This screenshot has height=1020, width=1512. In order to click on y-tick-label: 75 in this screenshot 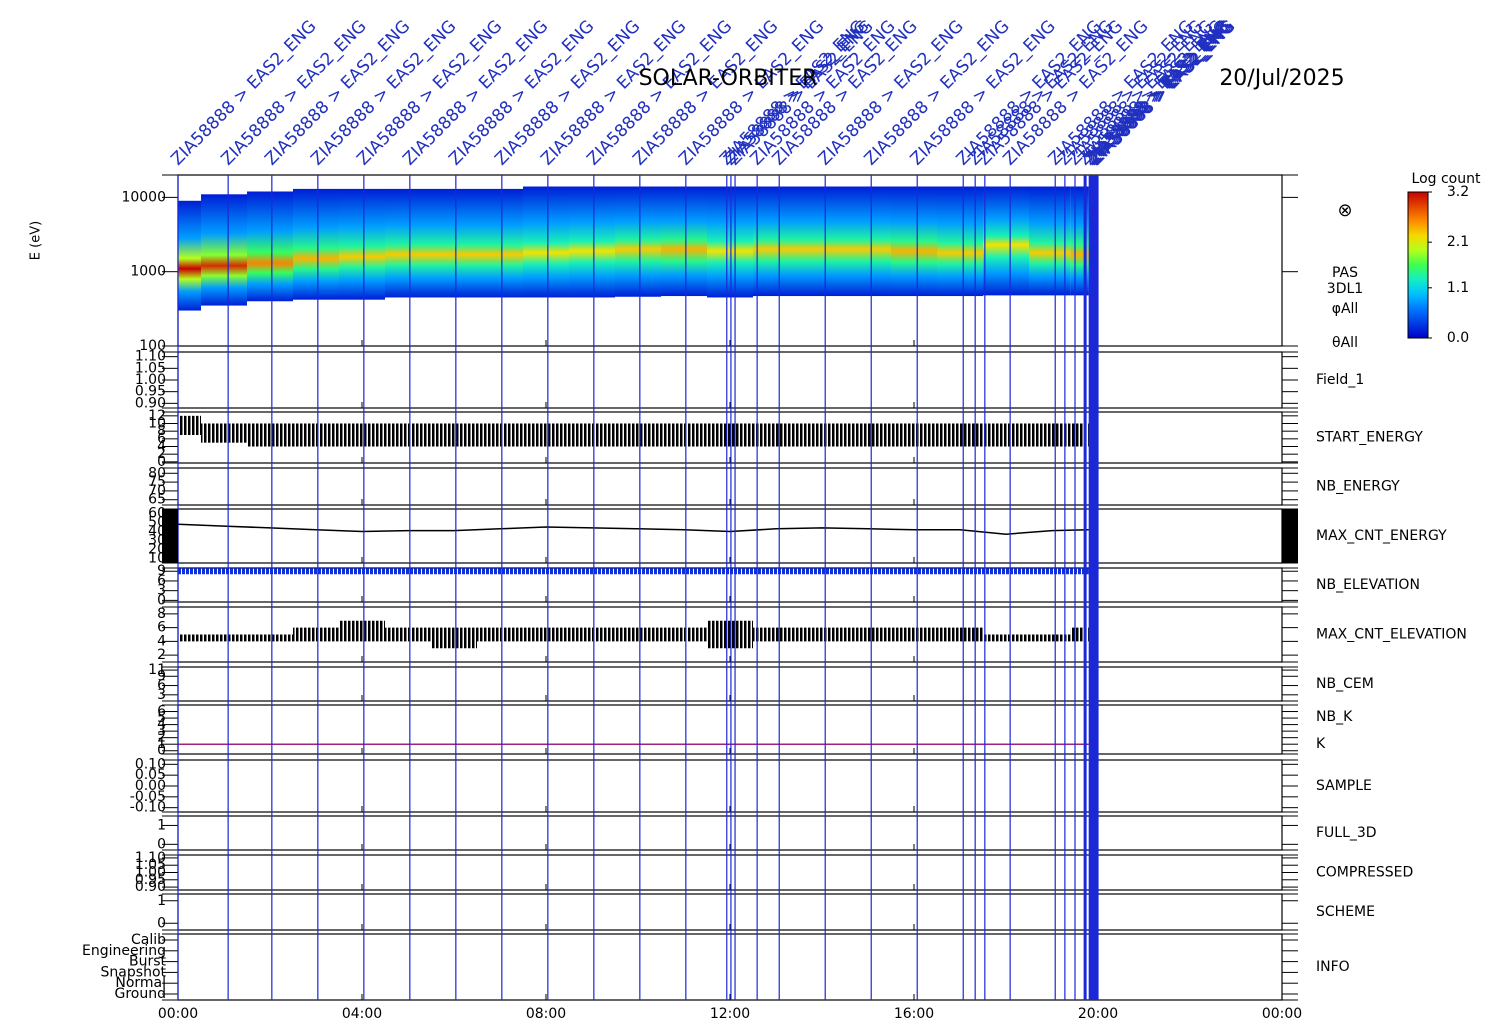, I will do `click(157, 482)`.